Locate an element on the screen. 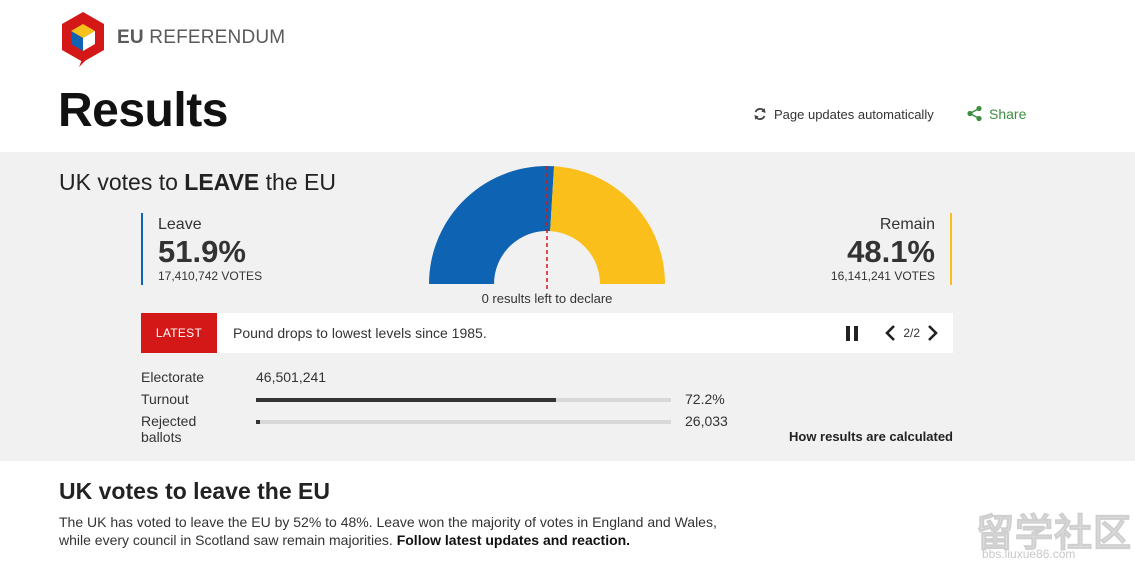  article-heading: UK votes to leave the EU is located at coordinates (194, 491).